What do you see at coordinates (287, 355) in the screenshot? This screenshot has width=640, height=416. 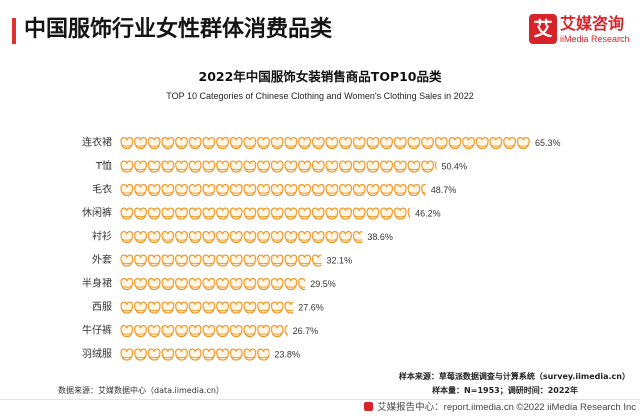 I see `value-label: 23.8%` at bounding box center [287, 355].